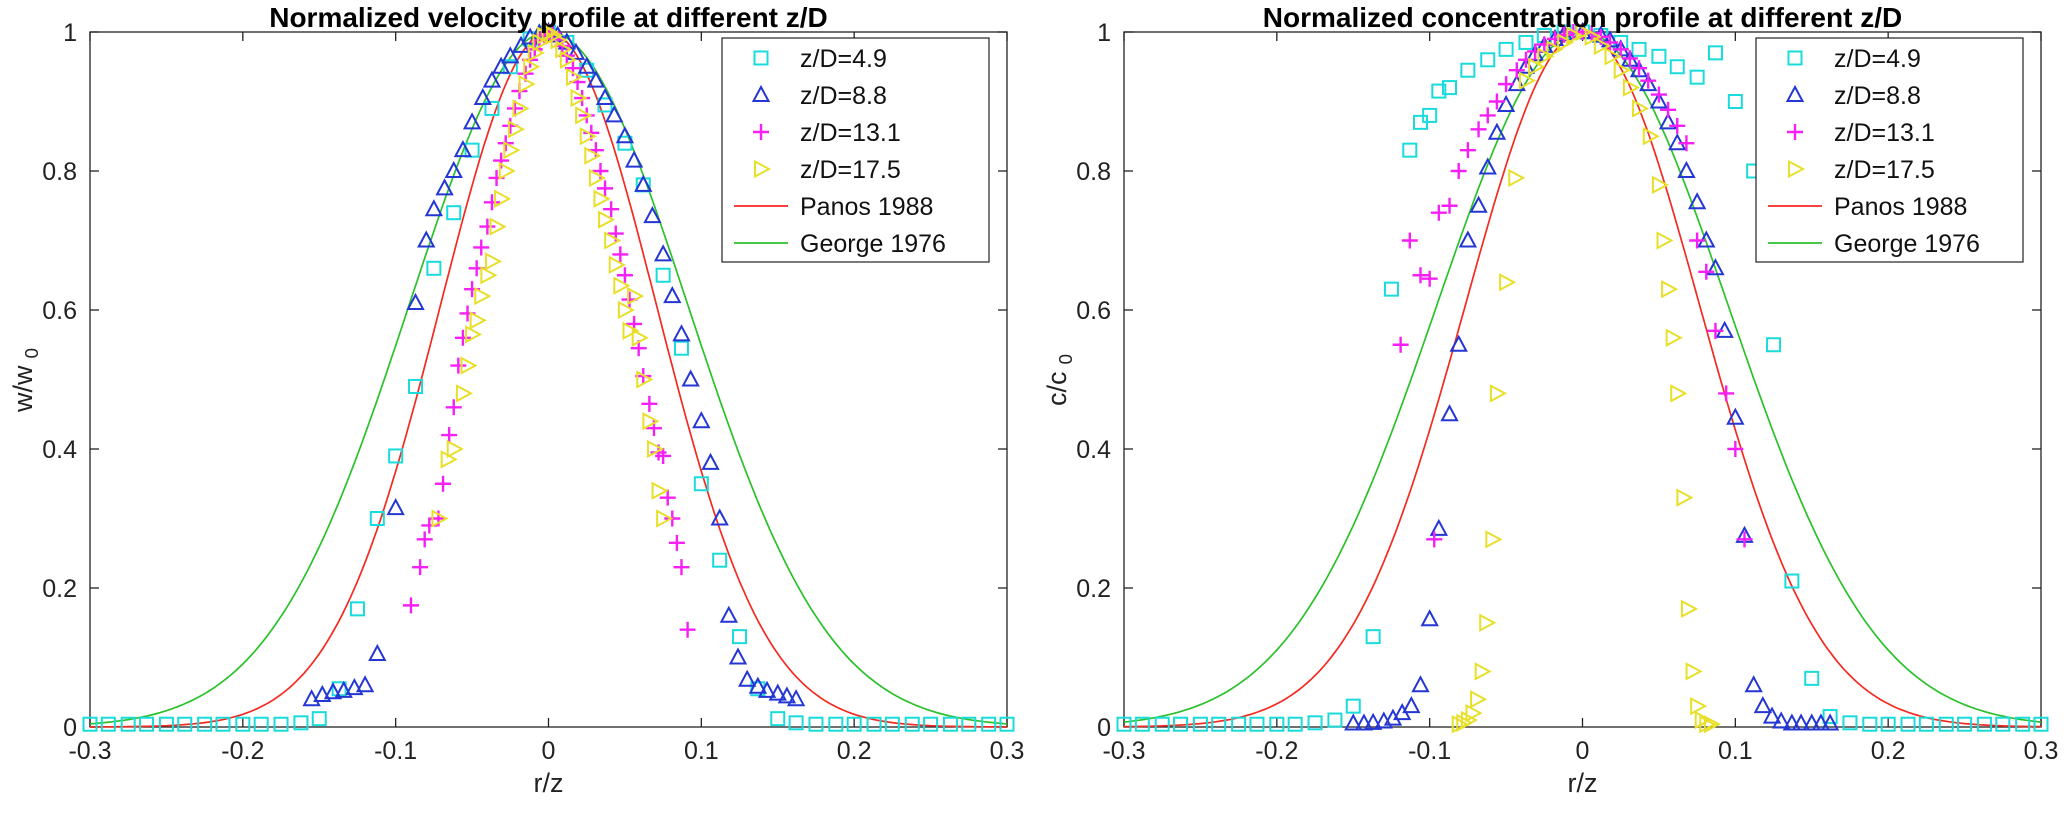  I want to click on velocity-y-label-main: w/w, so click(22, 389).